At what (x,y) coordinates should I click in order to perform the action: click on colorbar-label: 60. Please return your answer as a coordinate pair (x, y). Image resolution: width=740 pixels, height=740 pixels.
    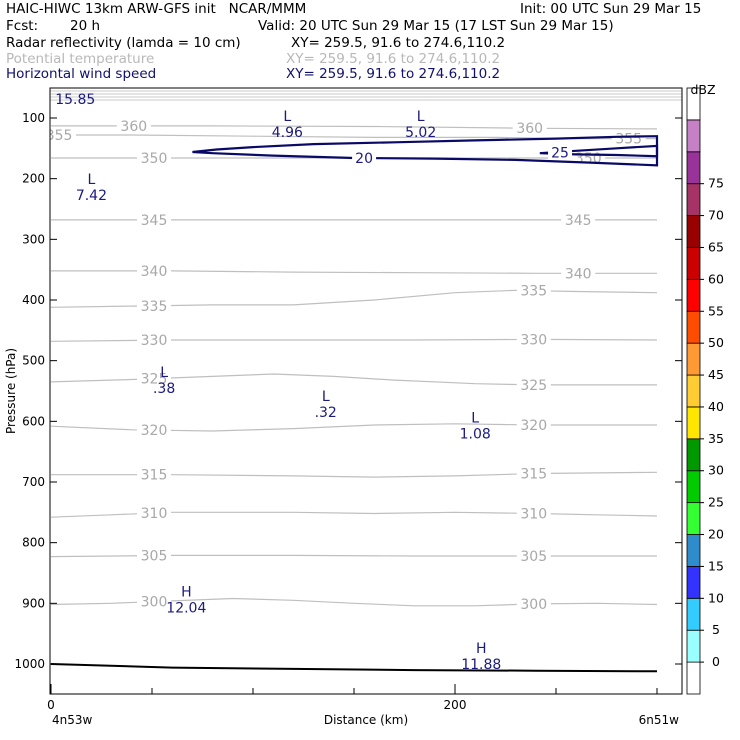
    Looking at the image, I should click on (716, 278).